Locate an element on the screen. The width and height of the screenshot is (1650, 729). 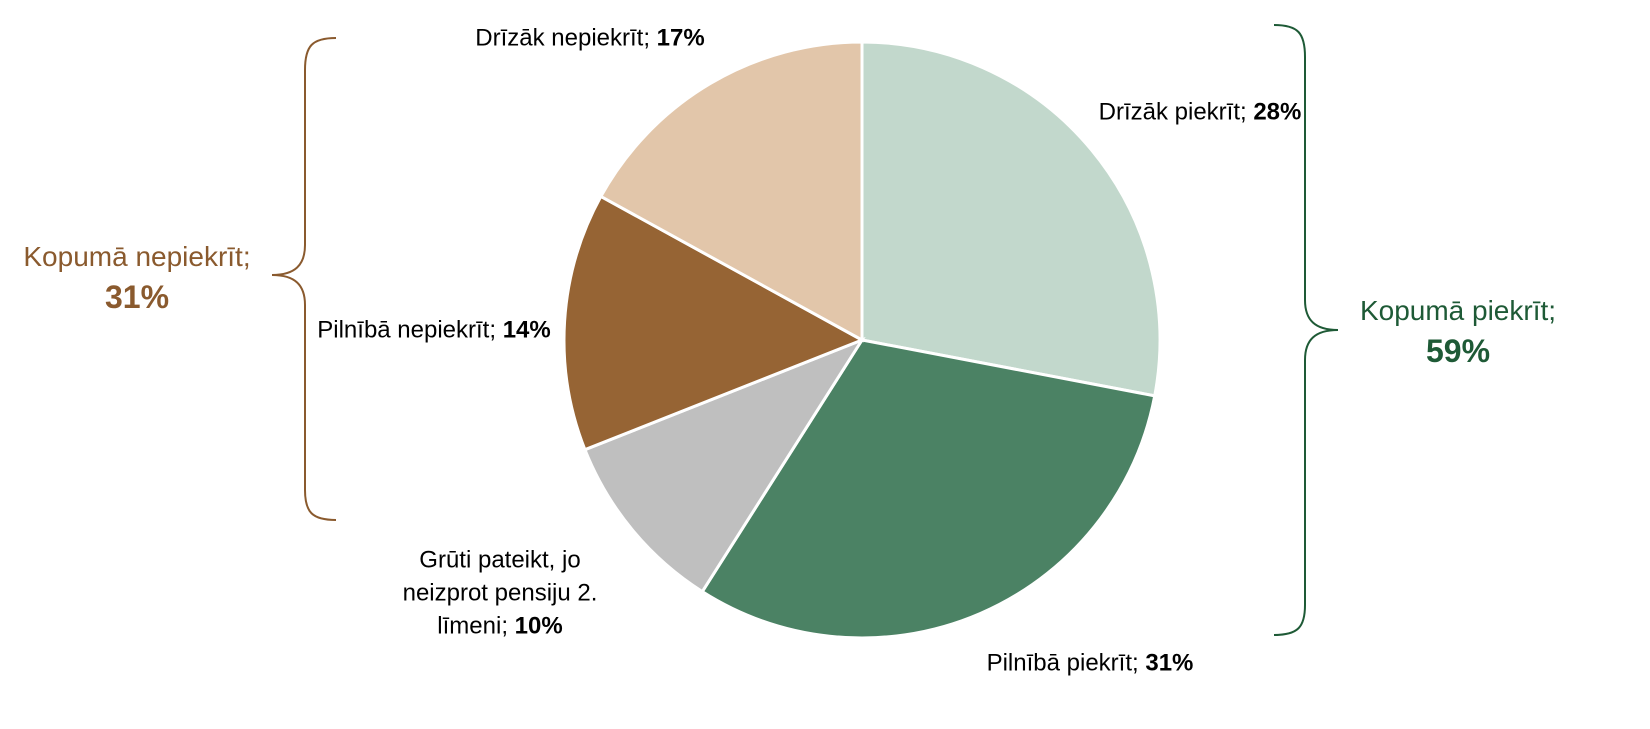
annotation-value: 59% is located at coordinates (1458, 351).